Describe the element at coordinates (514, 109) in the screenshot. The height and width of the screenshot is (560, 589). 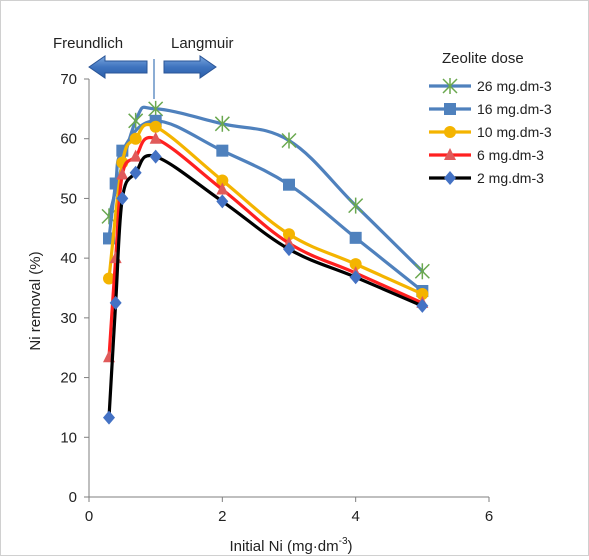
I see `legend-label: 16 mg.dm-3` at that location.